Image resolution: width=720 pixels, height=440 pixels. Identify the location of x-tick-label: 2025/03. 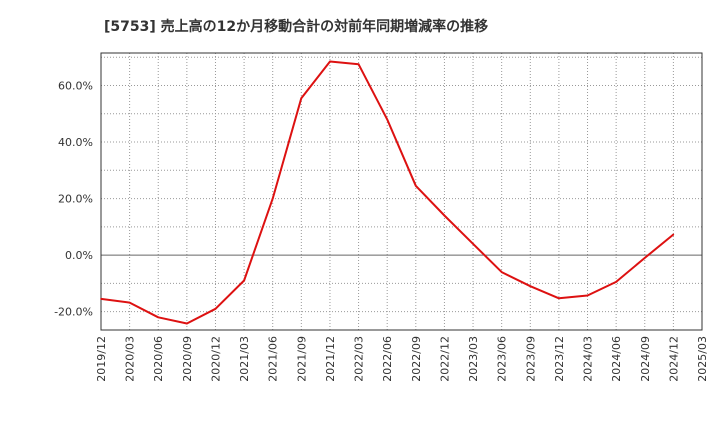
(702, 359).